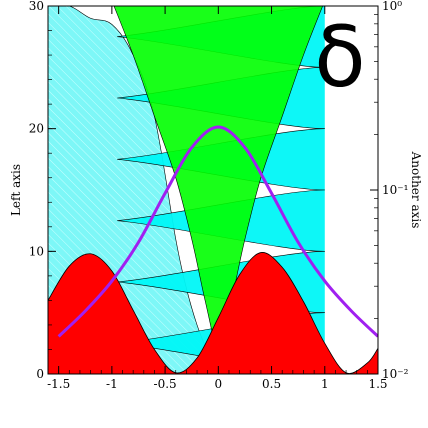 This screenshot has width=428, height=428. What do you see at coordinates (339, 57) in the screenshot?
I see `delta-annotation: δ` at bounding box center [339, 57].